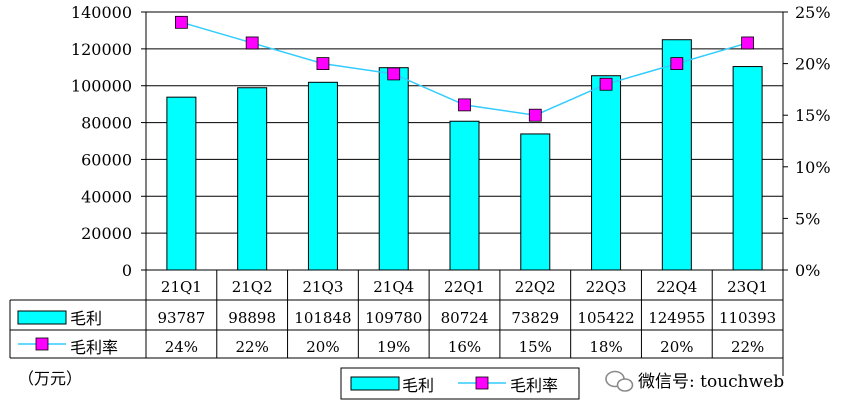 The height and width of the screenshot is (417, 841). Describe the element at coordinates (106, 159) in the screenshot. I see `y-tick-label: 60000` at that location.